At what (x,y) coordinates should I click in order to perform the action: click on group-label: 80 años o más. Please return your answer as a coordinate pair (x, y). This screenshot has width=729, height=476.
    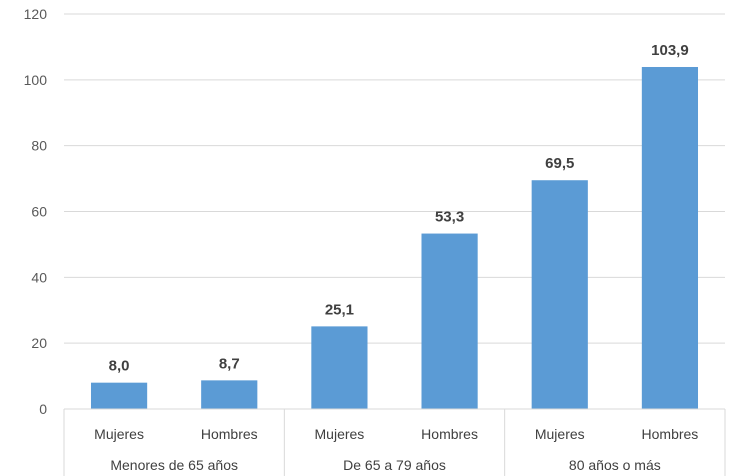
    Looking at the image, I should click on (615, 465).